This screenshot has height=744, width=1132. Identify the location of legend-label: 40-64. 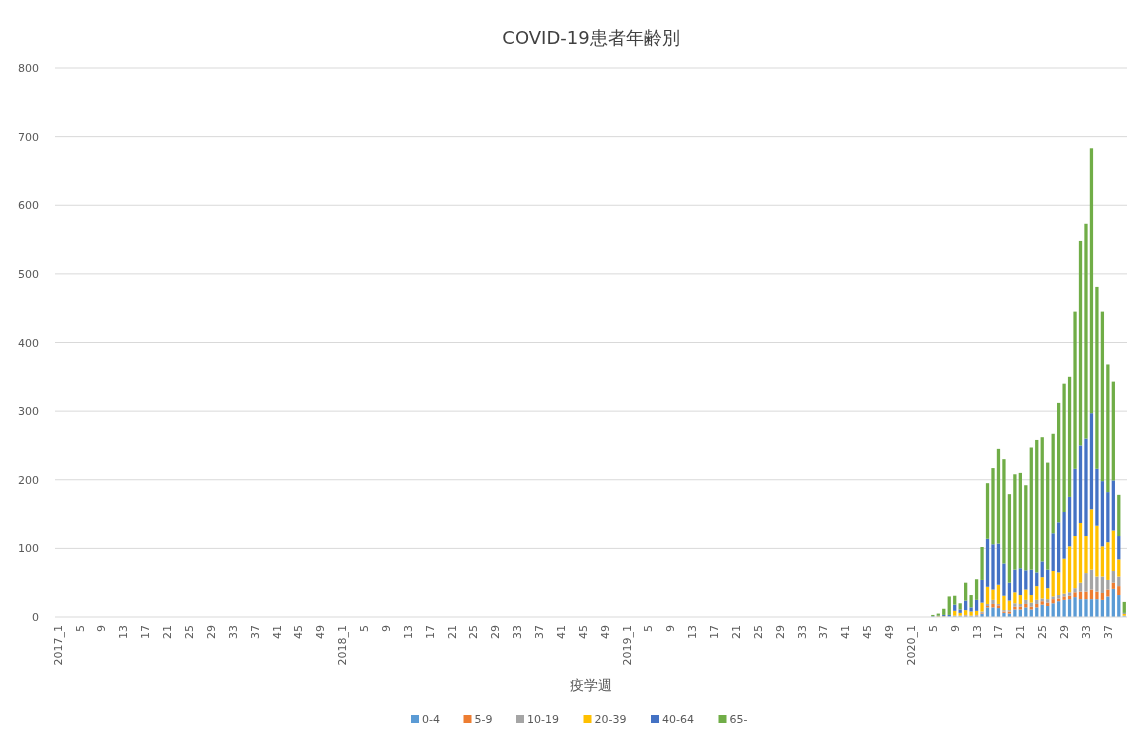
(678, 719).